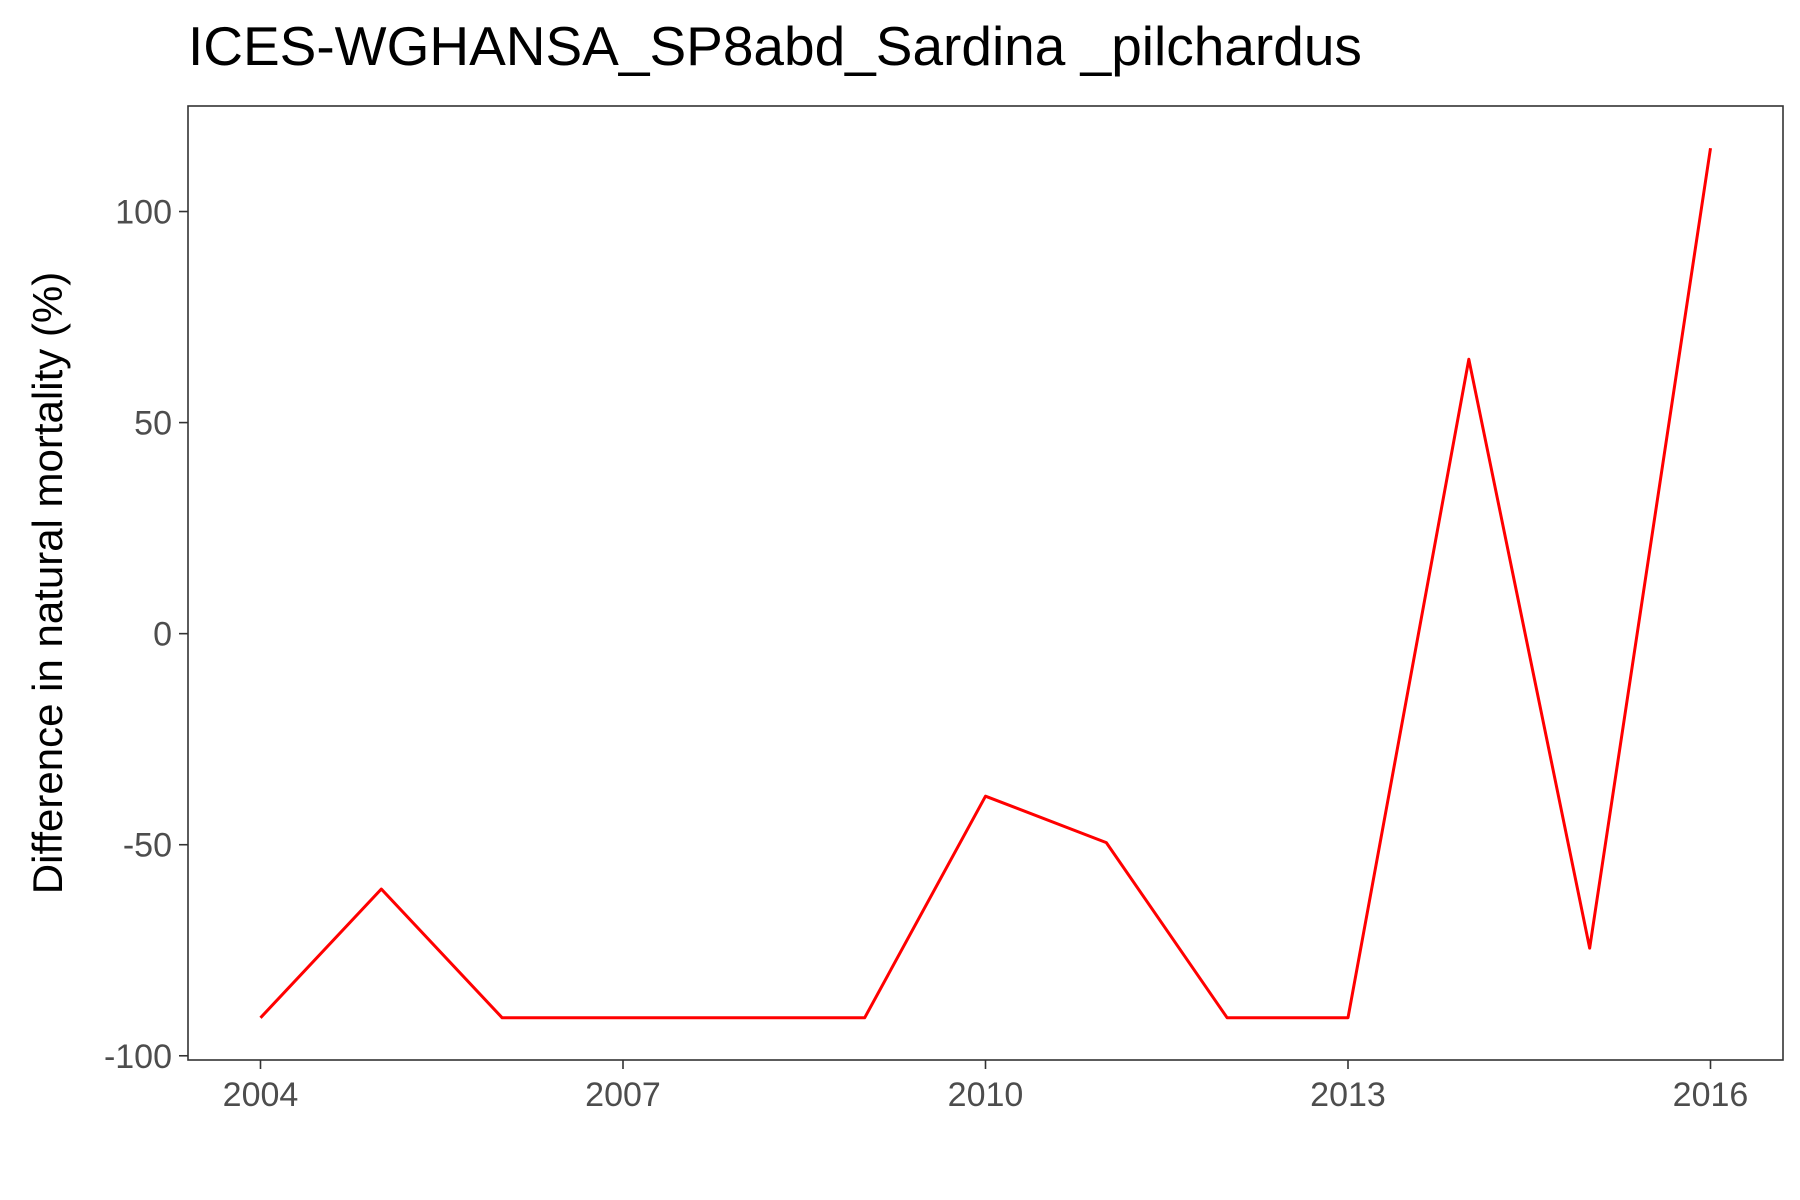 The width and height of the screenshot is (1800, 1200). I want to click on x-axis: 2004 2007 2010 2013 2016, so click(986, 1087).